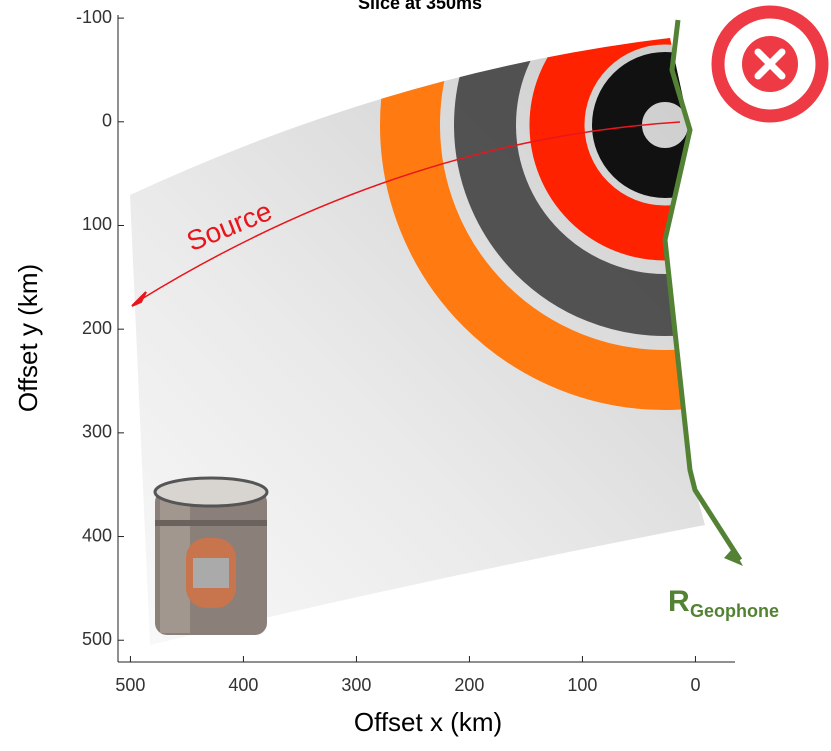 The width and height of the screenshot is (831, 751). I want to click on x-axis-label: Offset x (km), so click(428, 722).